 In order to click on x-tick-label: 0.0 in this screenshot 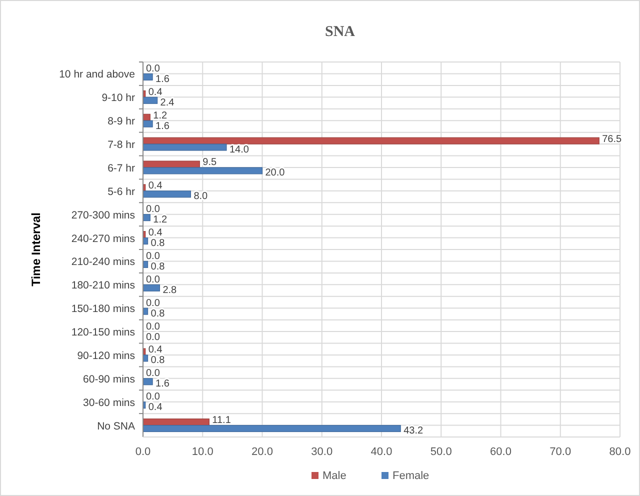, I will do `click(143, 452)`.